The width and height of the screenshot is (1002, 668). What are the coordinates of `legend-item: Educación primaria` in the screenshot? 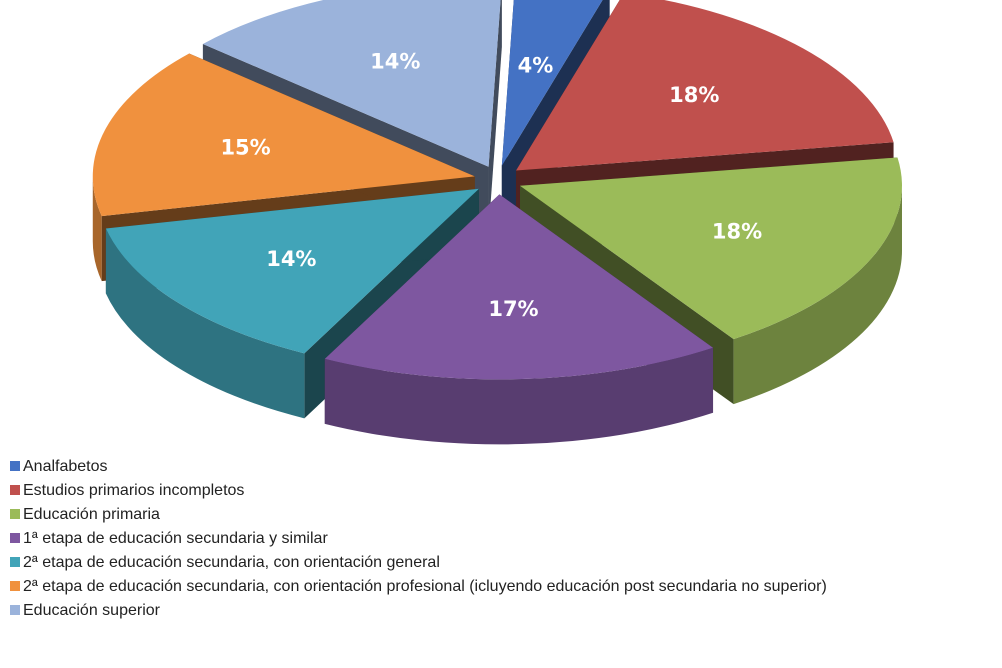 It's located at (418, 515).